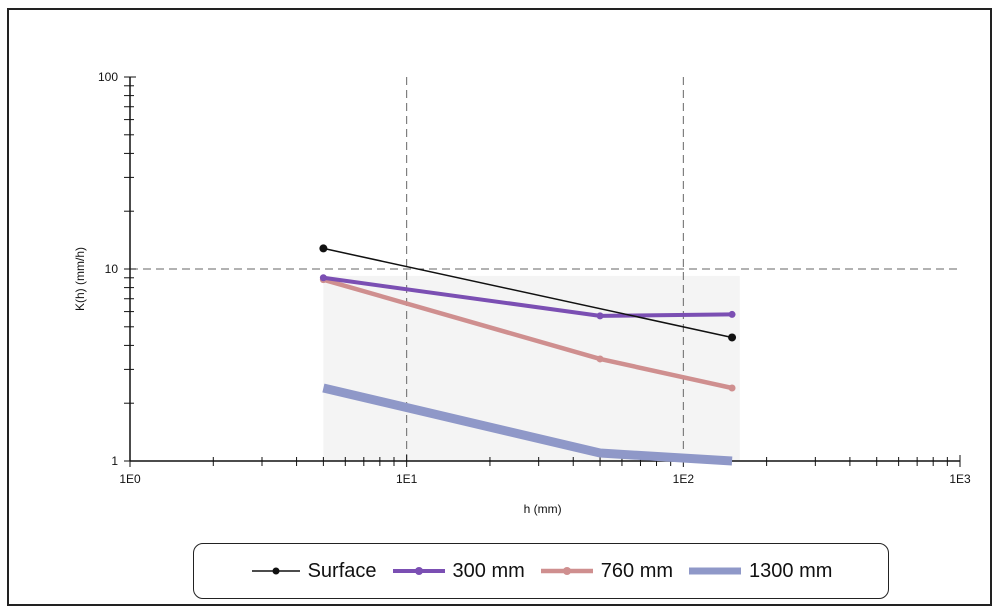  I want to click on legend-swatch-300mm, so click(418, 571).